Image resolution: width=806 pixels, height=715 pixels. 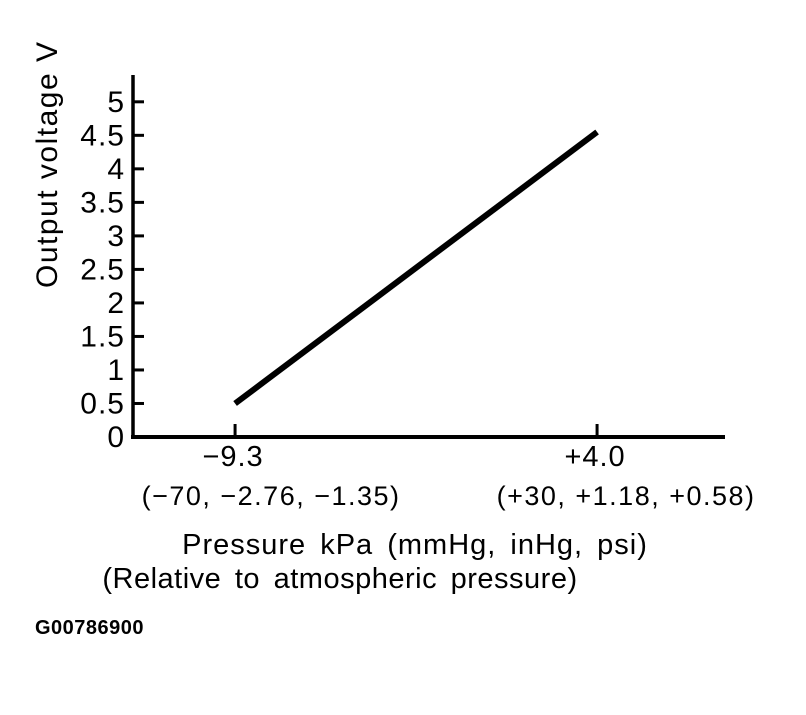 What do you see at coordinates (116, 370) in the screenshot?
I see `y-tick-label: 1` at bounding box center [116, 370].